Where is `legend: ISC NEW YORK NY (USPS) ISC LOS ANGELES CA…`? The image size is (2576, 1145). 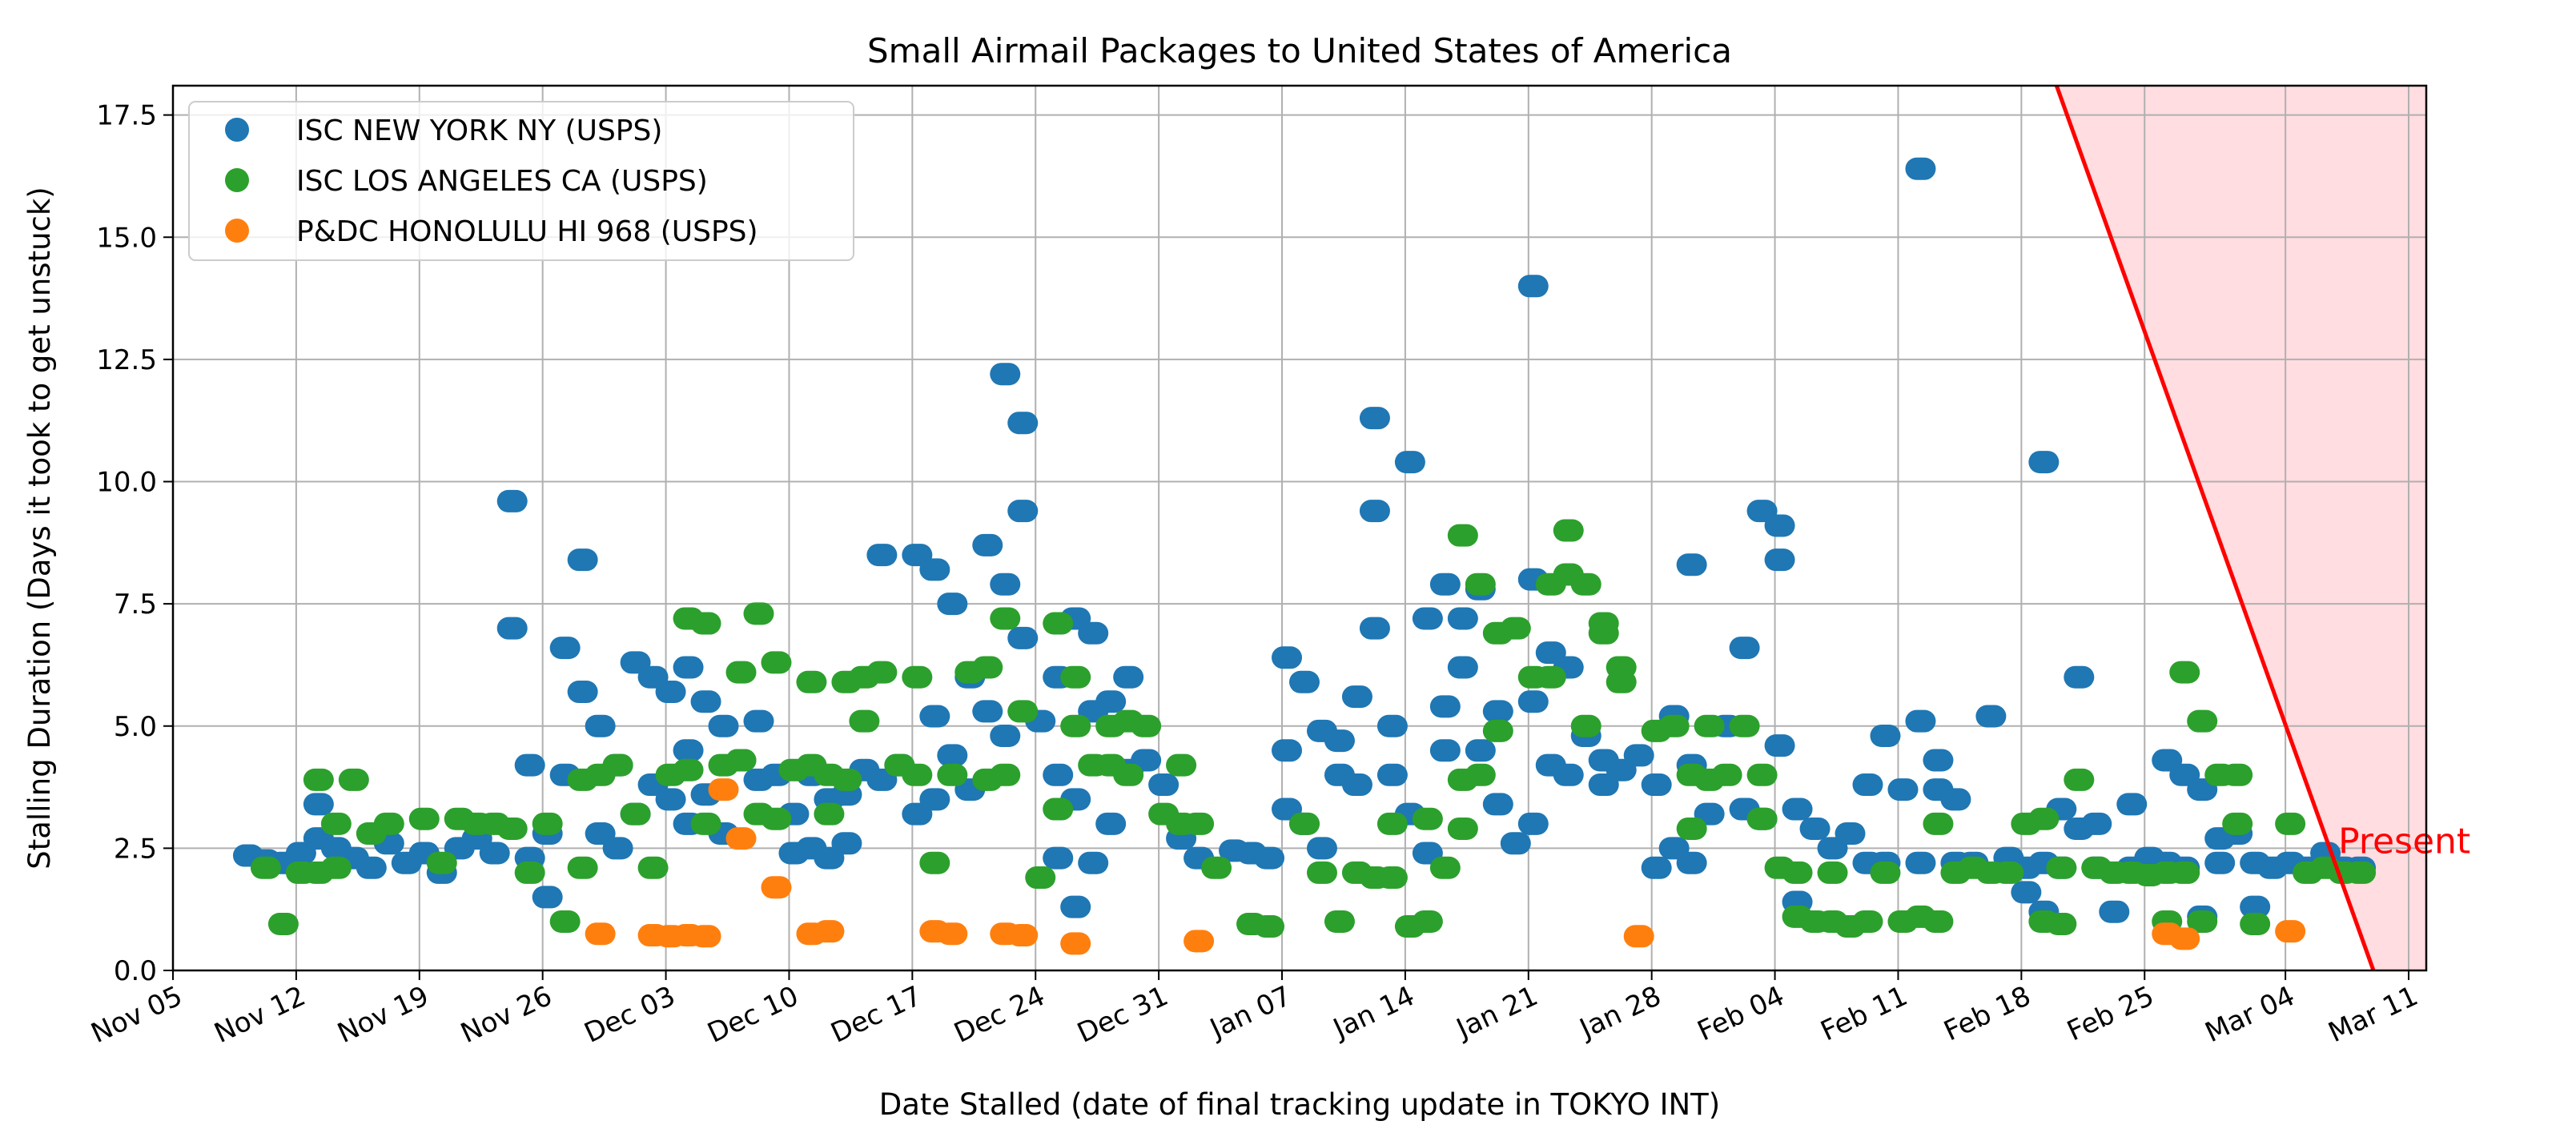
legend: ISC NEW YORK NY (USPS) ISC LOS ANGELES CA… is located at coordinates (521, 181).